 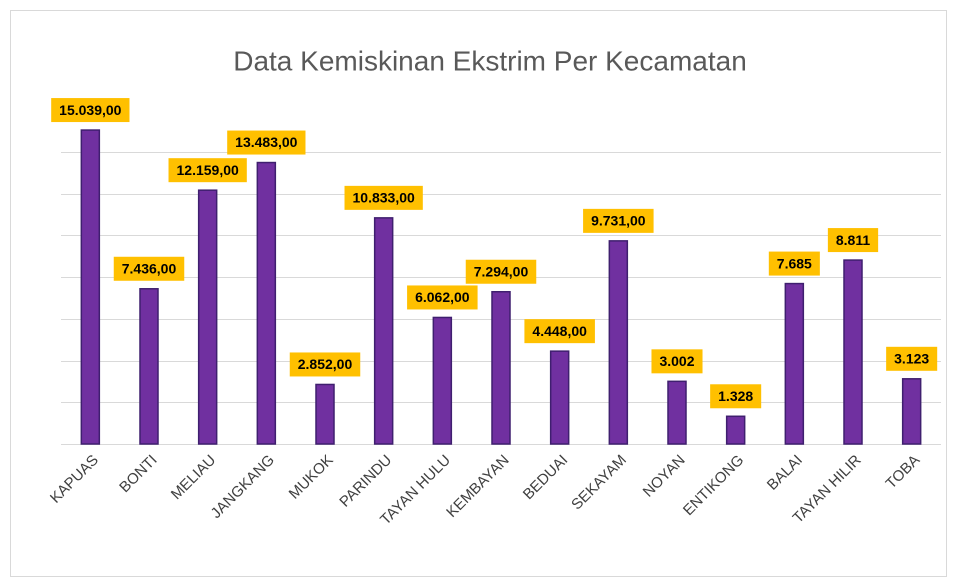 I want to click on data-label: 13.483,00, so click(x=266, y=142).